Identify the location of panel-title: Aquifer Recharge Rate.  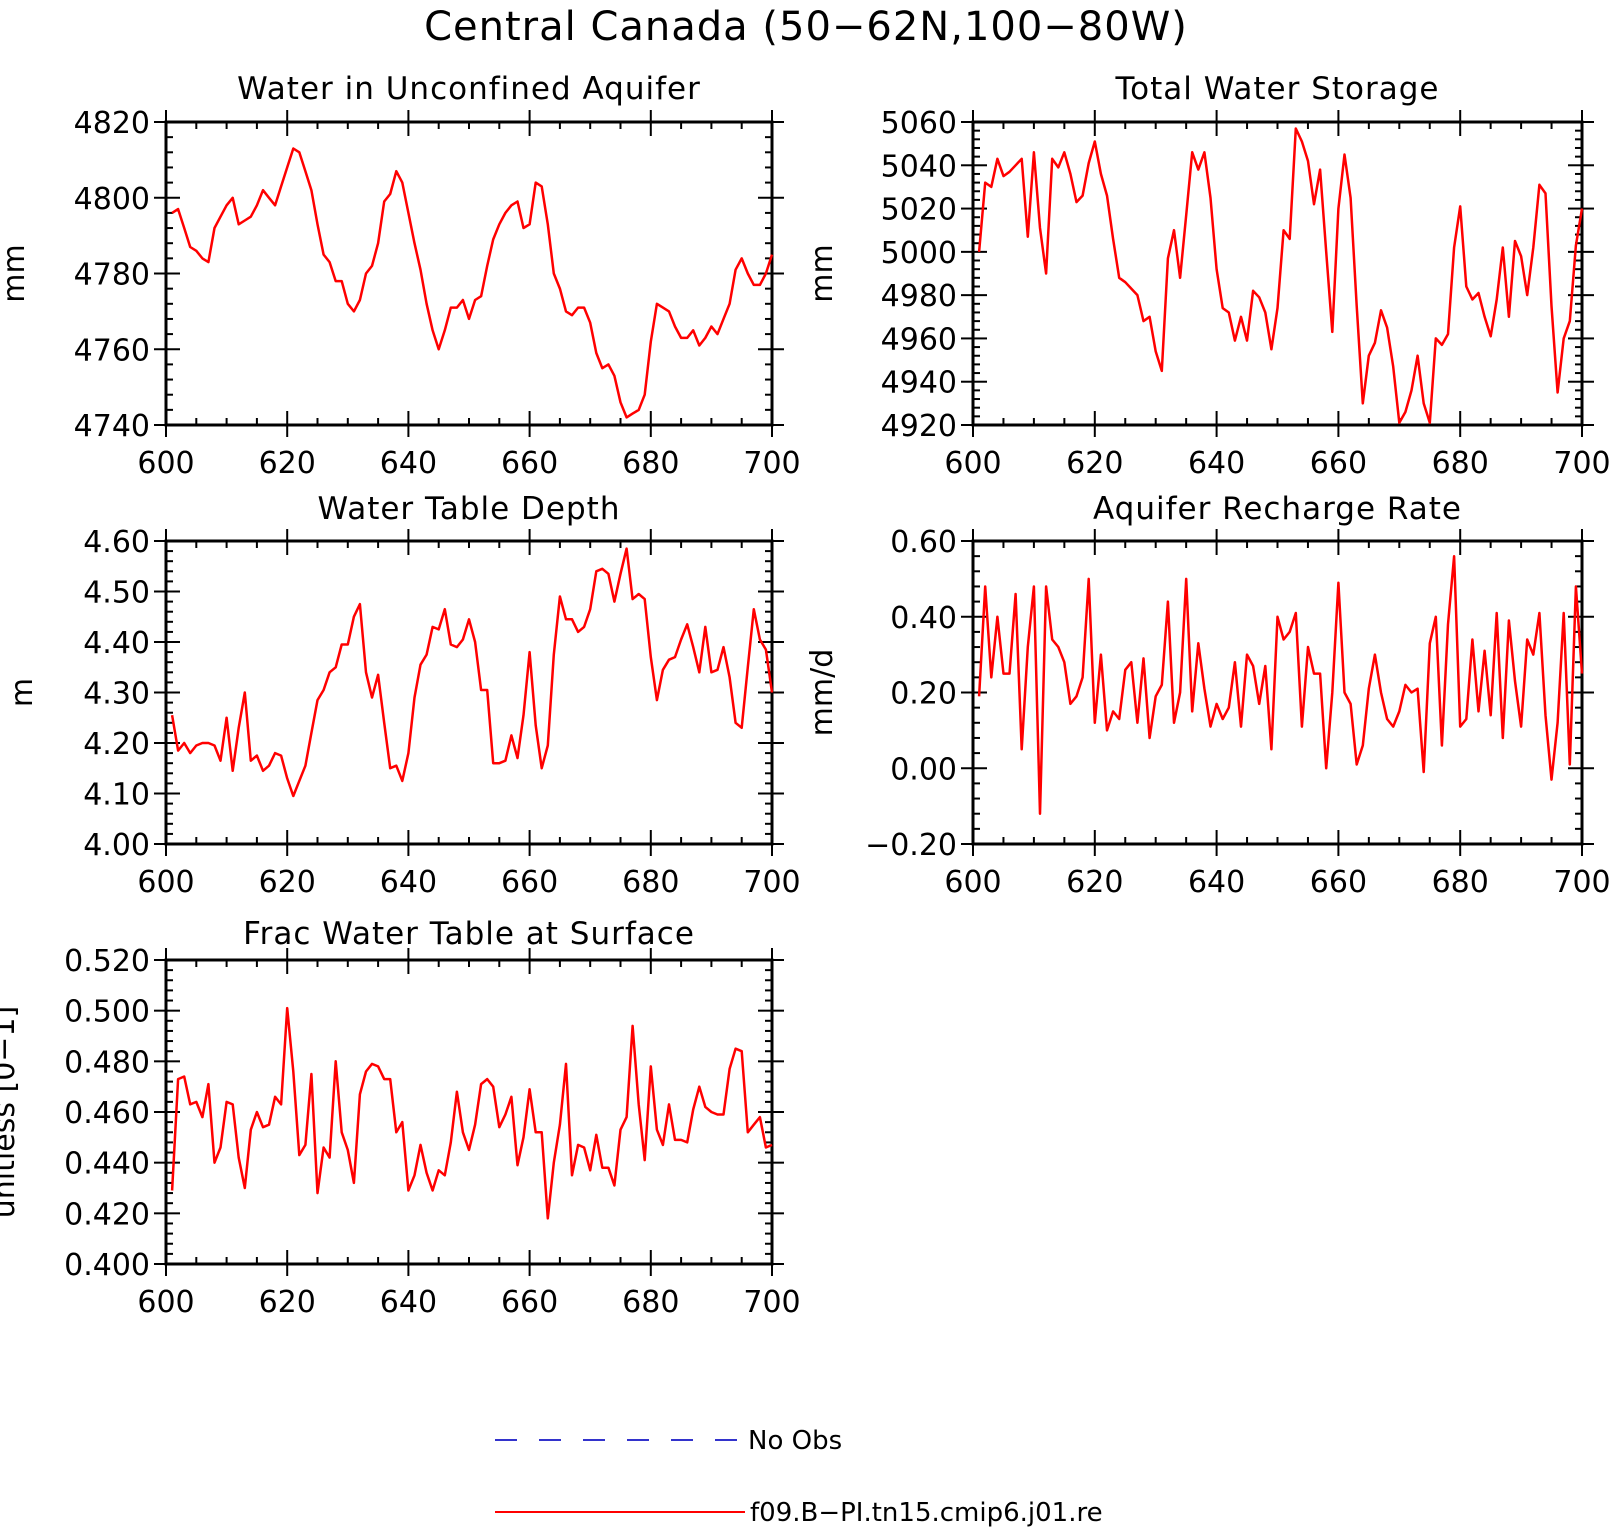
(1277, 509).